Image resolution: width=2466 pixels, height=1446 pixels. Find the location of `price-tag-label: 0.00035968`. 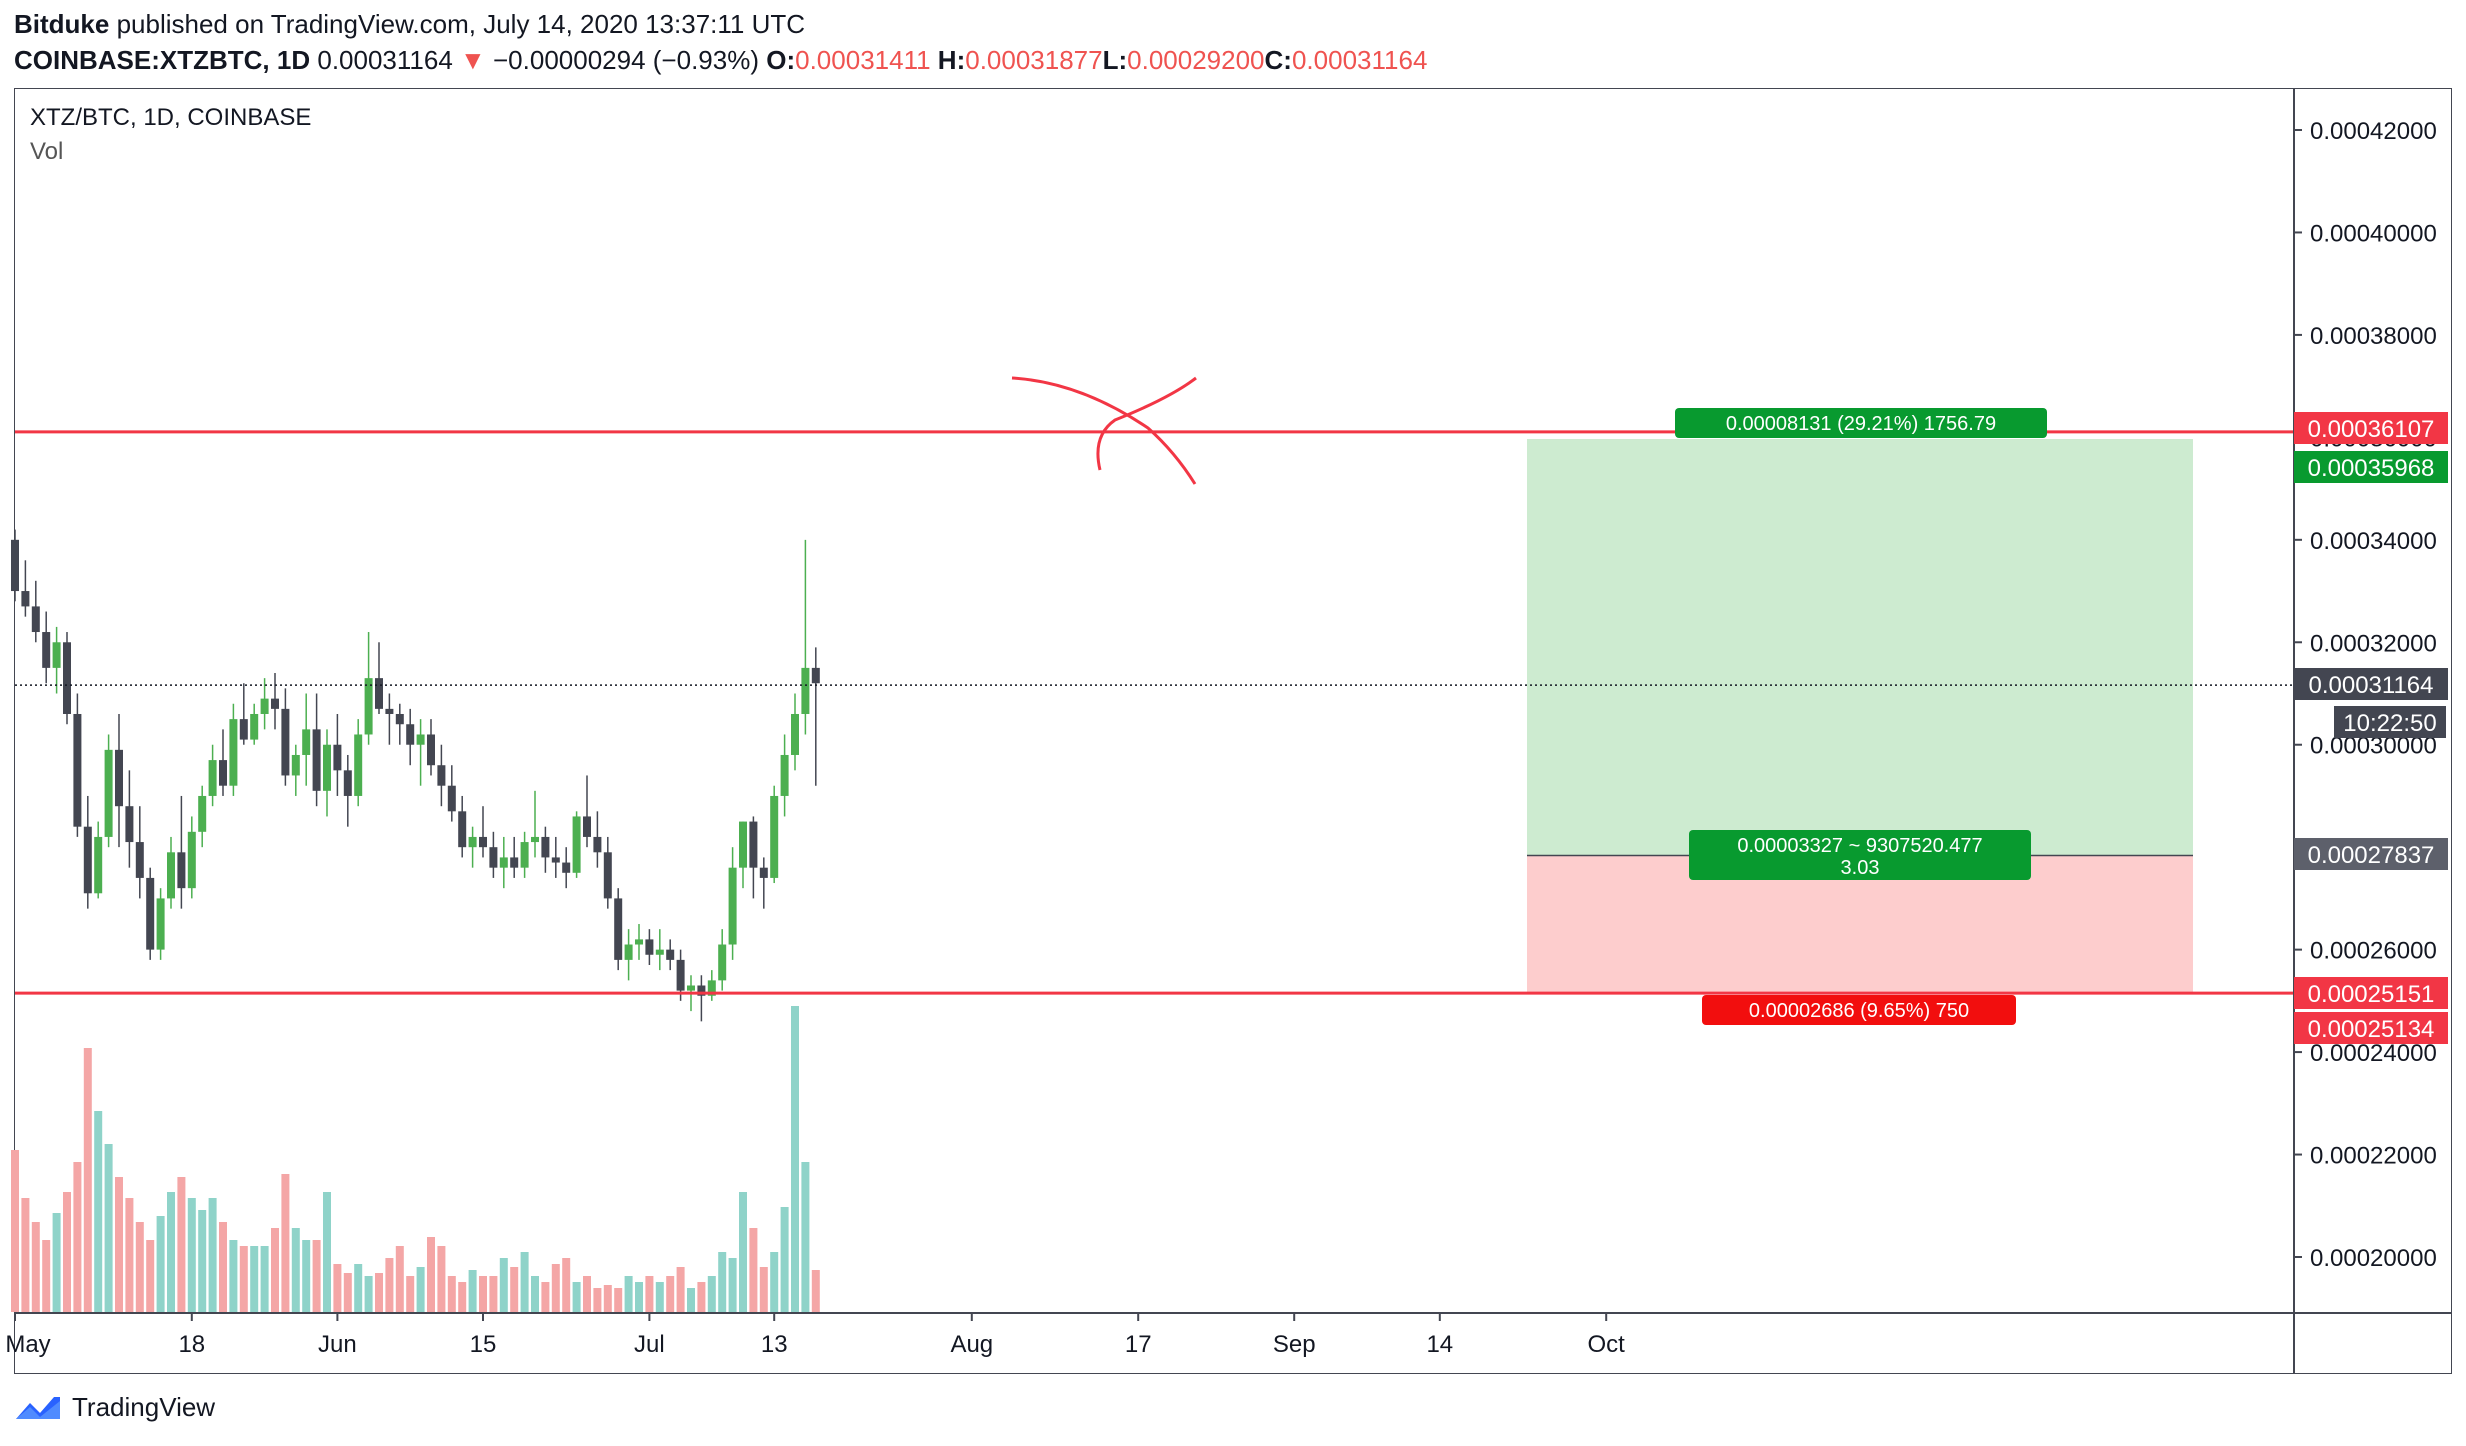

price-tag-label: 0.00035968 is located at coordinates (2371, 468).